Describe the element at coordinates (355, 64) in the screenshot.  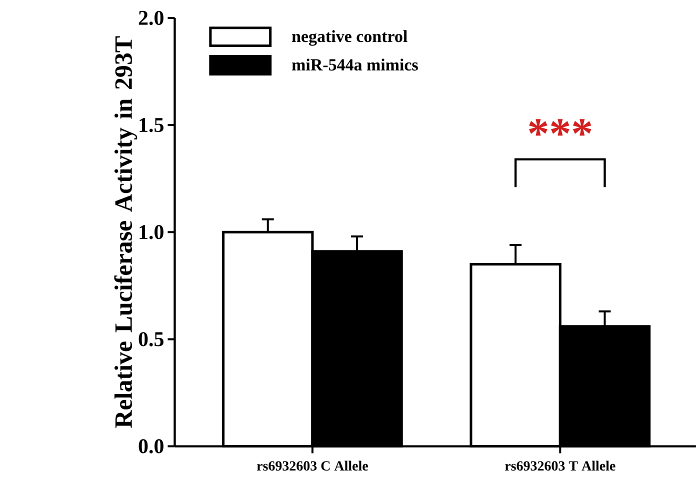
I see `legend-label: miR-544a mimics` at that location.